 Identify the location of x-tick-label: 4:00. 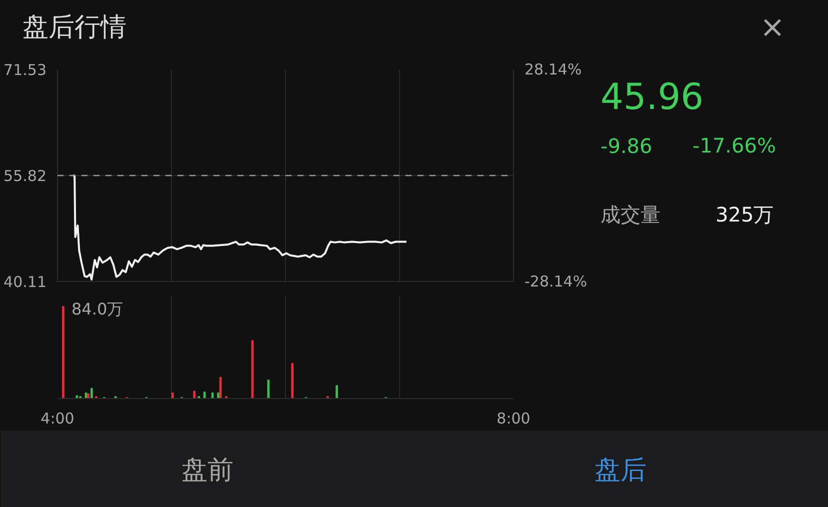
(57, 419).